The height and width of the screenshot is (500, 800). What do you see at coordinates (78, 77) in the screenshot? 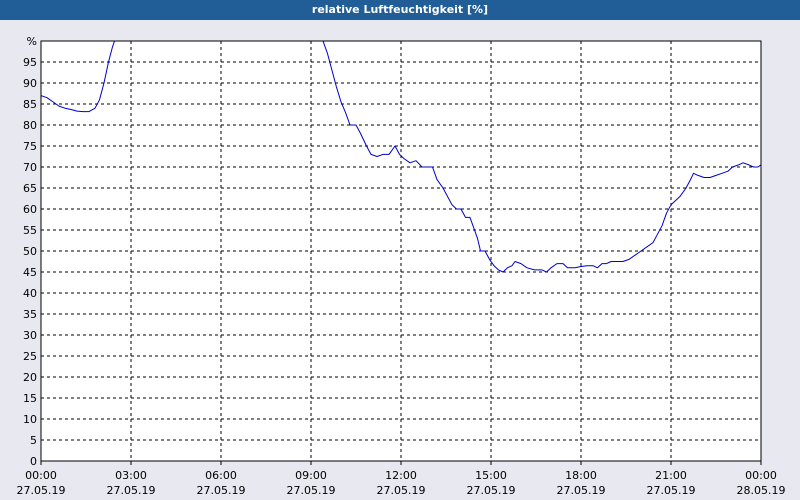
I see `humidity-line` at bounding box center [78, 77].